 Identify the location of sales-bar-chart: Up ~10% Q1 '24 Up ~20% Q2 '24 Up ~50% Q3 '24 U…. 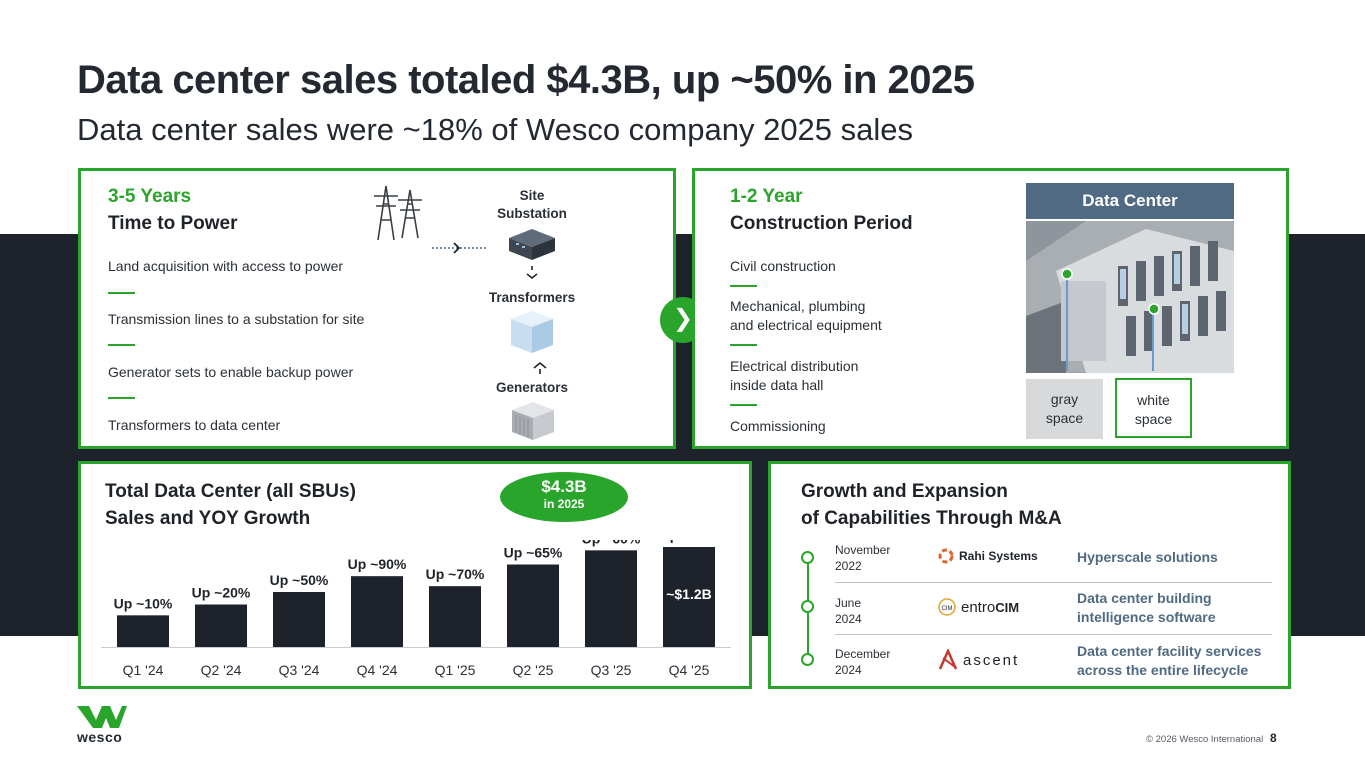
(416, 609).